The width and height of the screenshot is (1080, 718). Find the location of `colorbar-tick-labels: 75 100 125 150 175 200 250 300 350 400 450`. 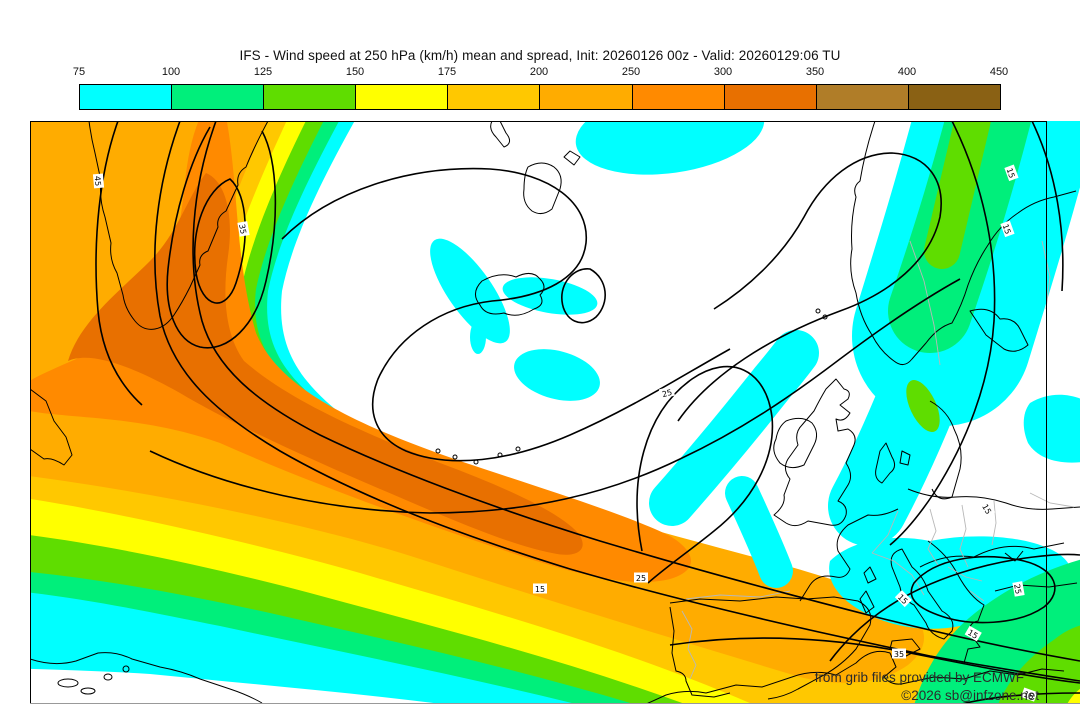

colorbar-tick-labels: 75 100 125 150 175 200 250 300 350 400 450 is located at coordinates (540, 73).